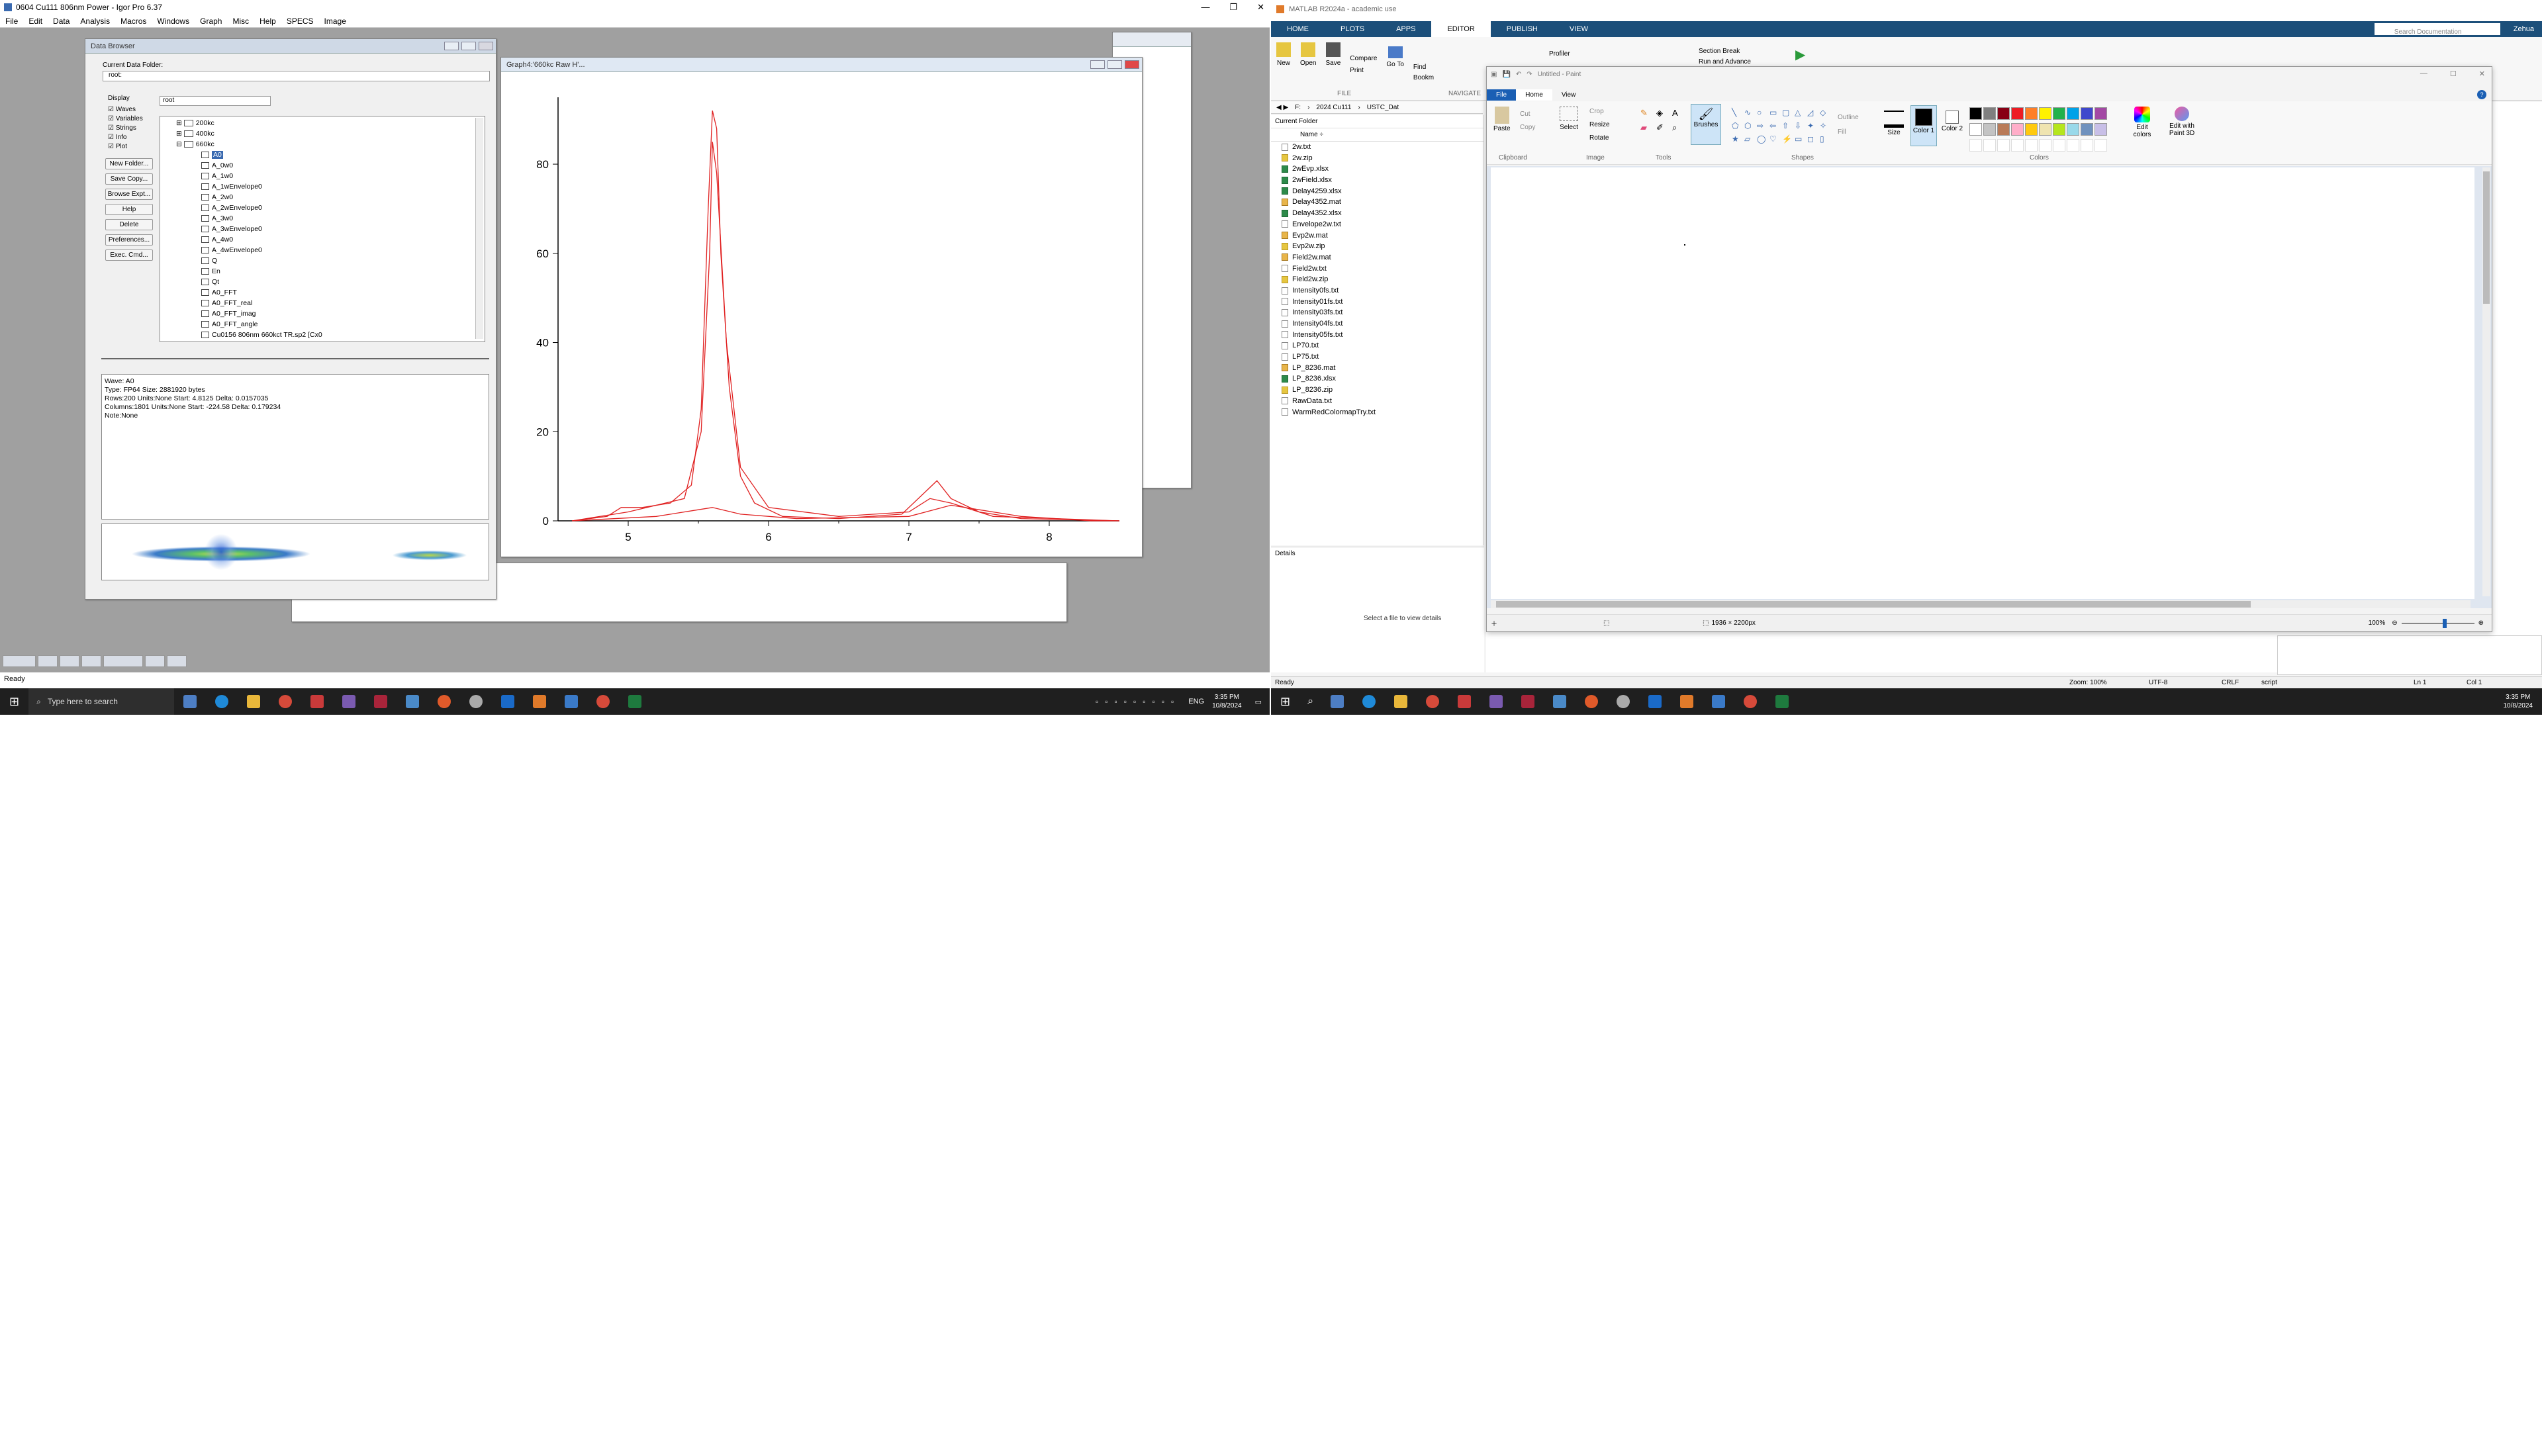 This screenshot has height=1456, width=2542. What do you see at coordinates (1528, 127) in the screenshot?
I see `copy-button: Copy` at bounding box center [1528, 127].